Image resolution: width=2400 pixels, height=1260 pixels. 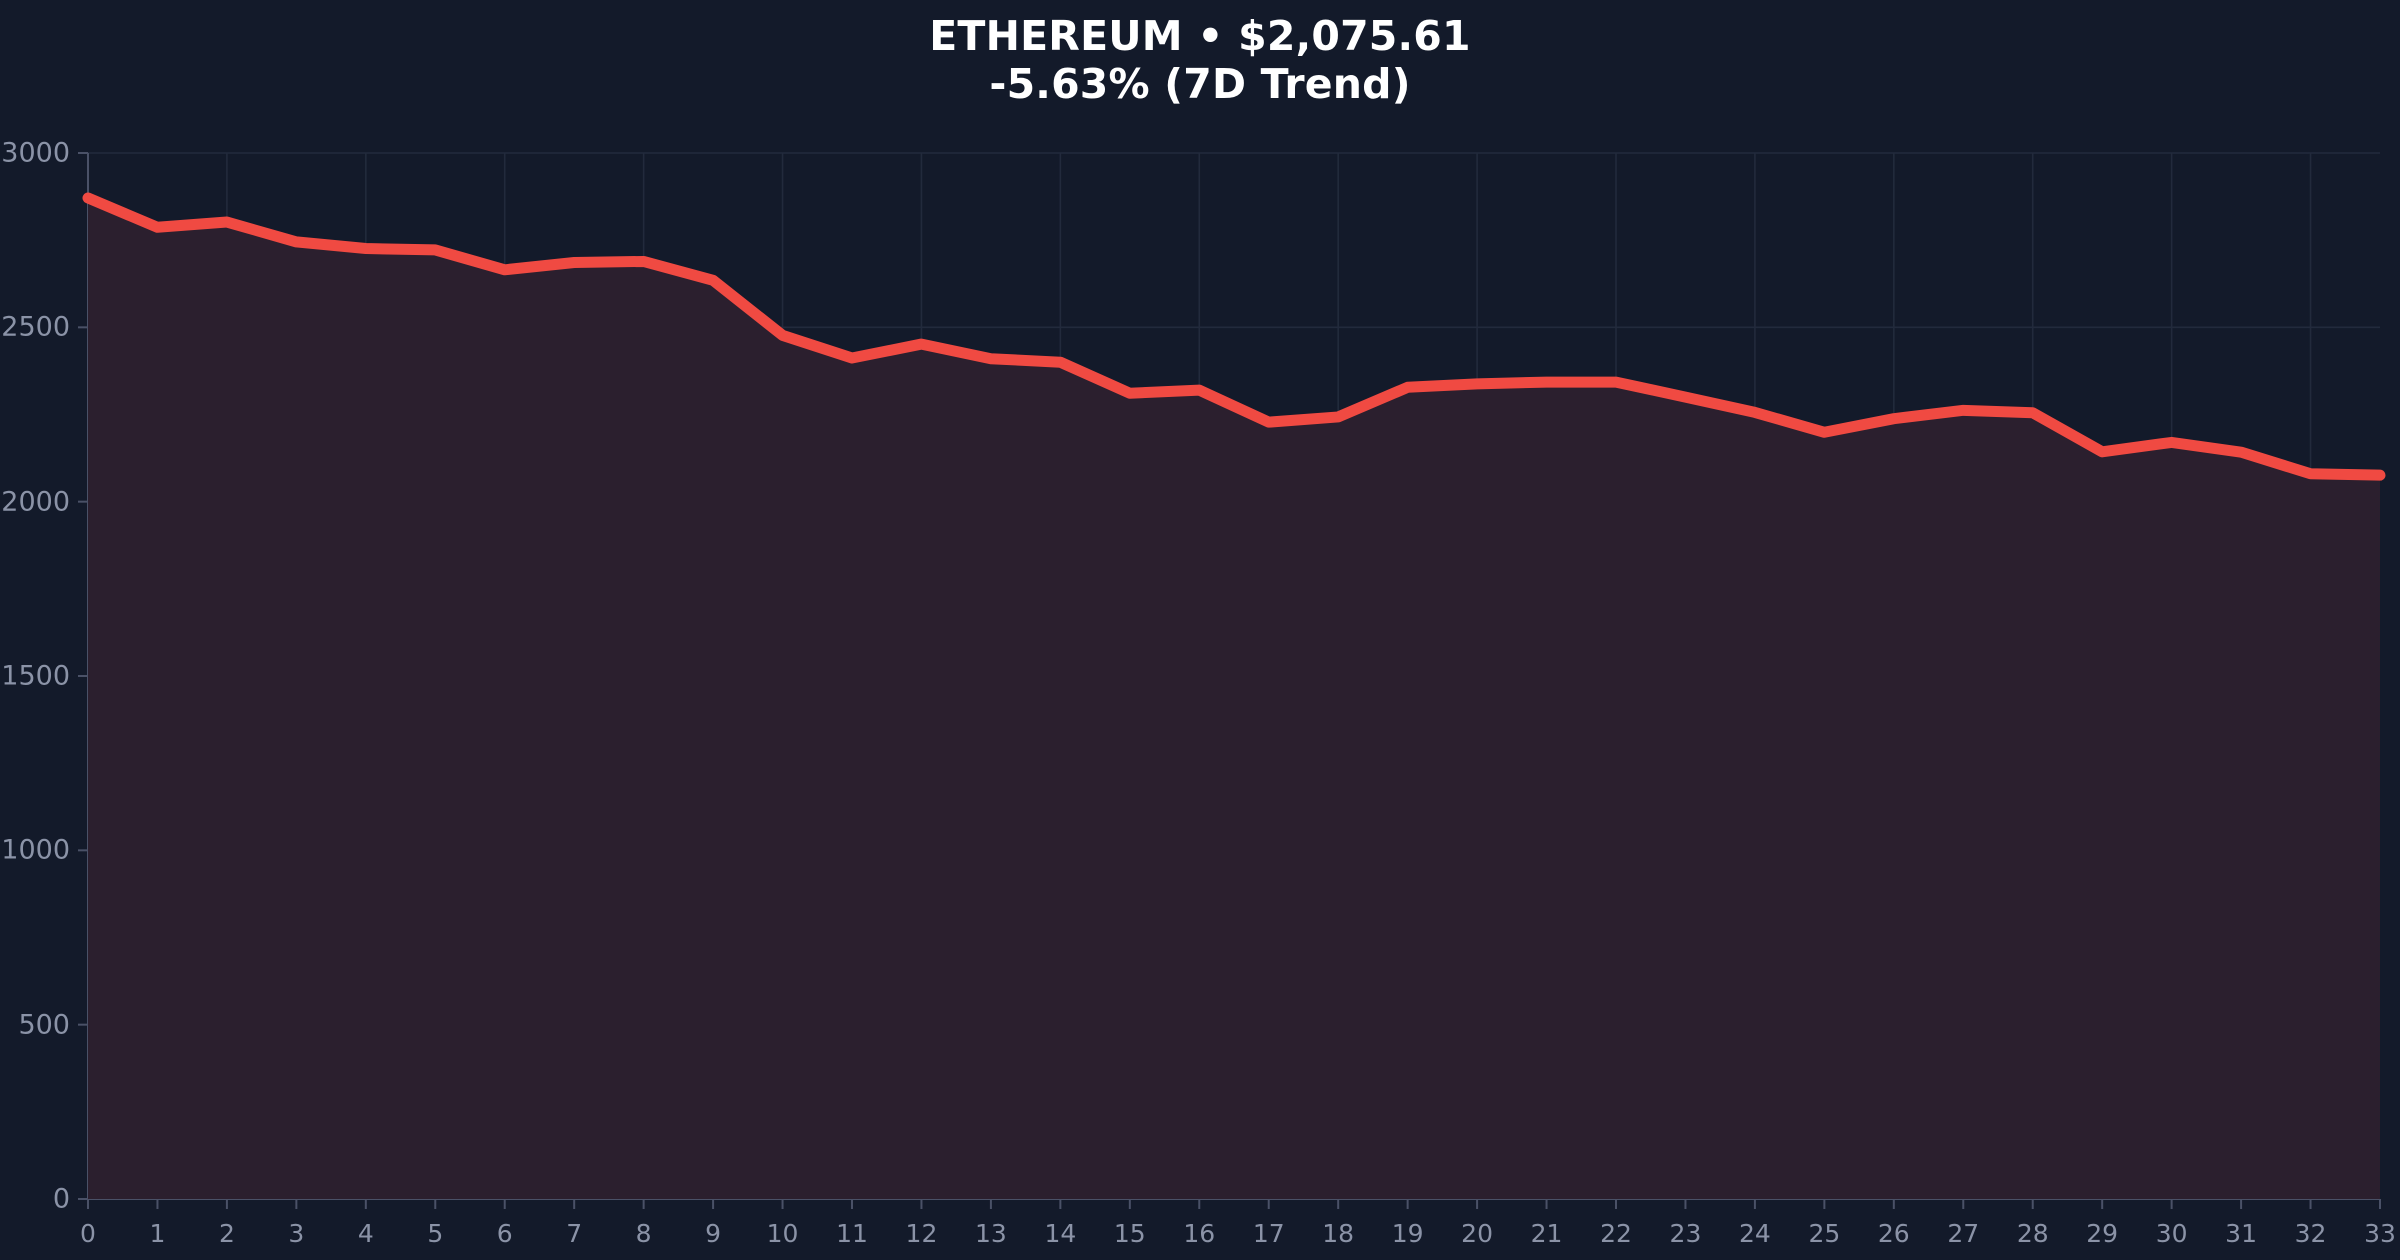 What do you see at coordinates (1200, 84) in the screenshot?
I see `chart-subtitle: -5.63% (7D Trend)` at bounding box center [1200, 84].